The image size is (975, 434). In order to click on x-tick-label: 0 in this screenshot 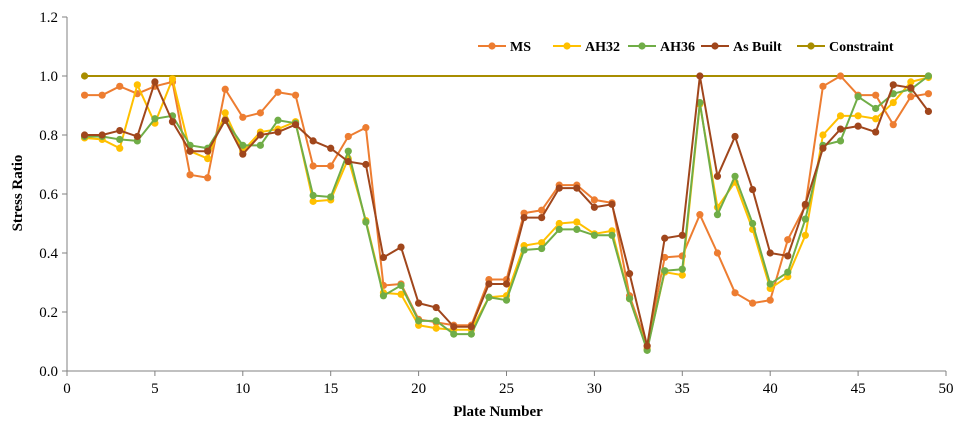, I will do `click(67, 389)`.